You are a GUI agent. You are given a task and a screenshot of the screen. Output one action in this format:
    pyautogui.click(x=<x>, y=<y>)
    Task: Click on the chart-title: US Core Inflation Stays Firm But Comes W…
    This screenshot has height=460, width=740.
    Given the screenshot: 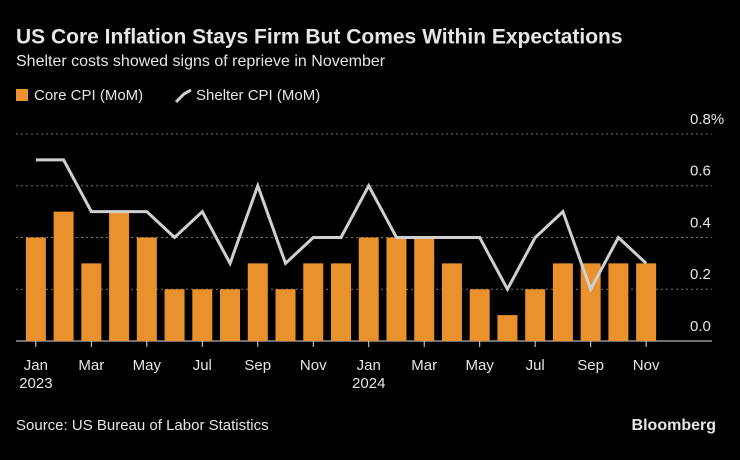 What is the action you would take?
    pyautogui.click(x=319, y=37)
    